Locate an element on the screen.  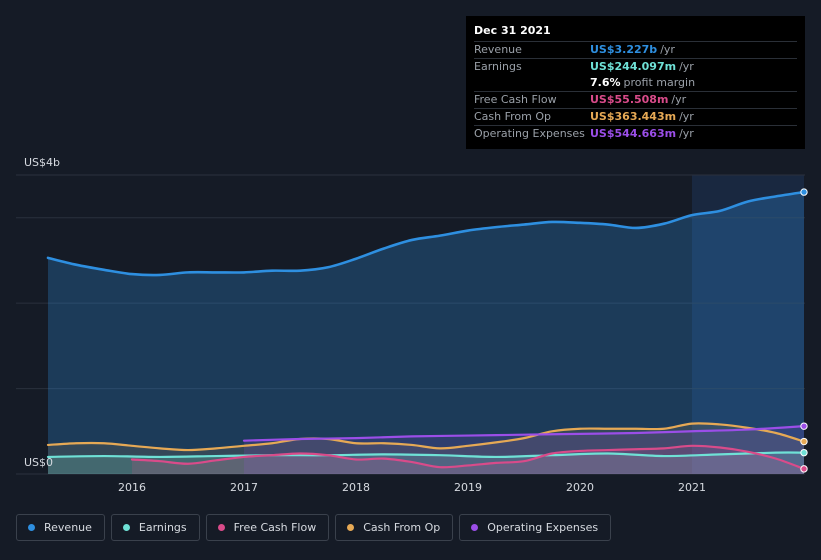
tooltip-row-label is located at coordinates (532, 83).